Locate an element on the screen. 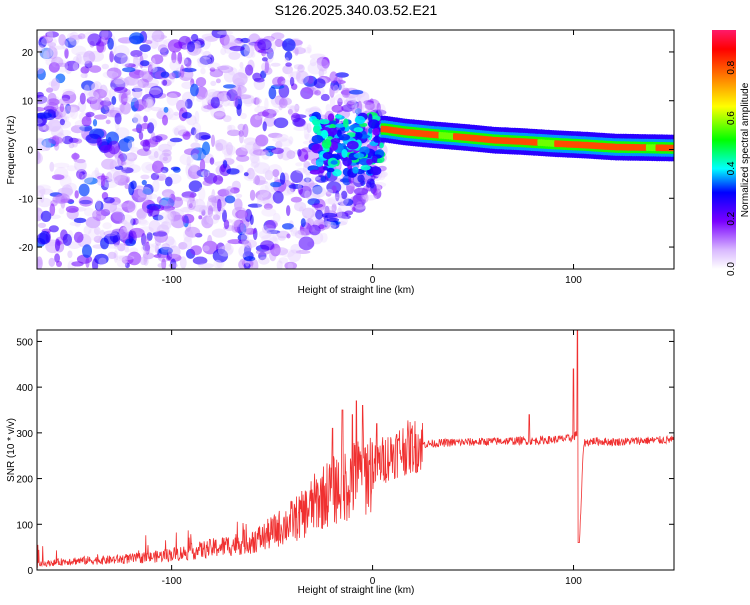  y-tick-label: -20 is located at coordinates (26, 248).